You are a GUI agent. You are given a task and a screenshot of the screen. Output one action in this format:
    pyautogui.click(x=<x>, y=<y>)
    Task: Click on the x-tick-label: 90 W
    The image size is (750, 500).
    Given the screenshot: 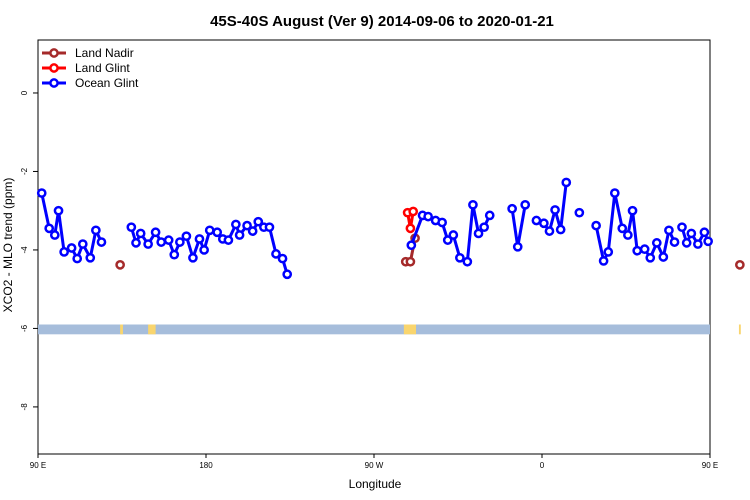 What is the action you would take?
    pyautogui.click(x=374, y=465)
    